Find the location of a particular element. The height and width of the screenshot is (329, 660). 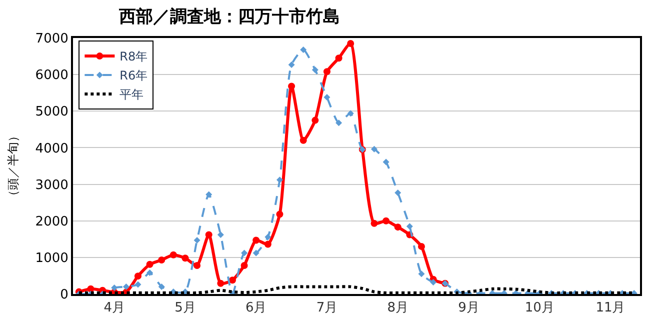

y-tick-label: 4000 is located at coordinates (51, 148).